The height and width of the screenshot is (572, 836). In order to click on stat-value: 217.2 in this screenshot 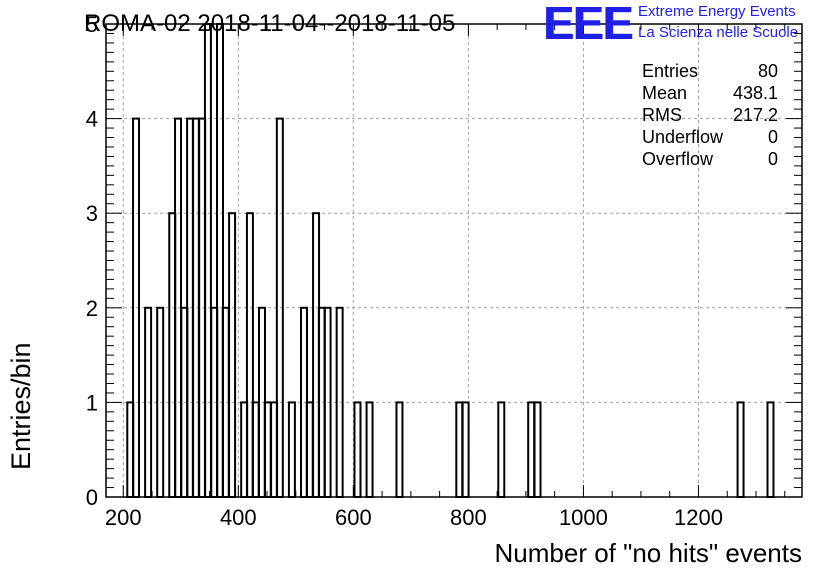, I will do `click(755, 115)`.